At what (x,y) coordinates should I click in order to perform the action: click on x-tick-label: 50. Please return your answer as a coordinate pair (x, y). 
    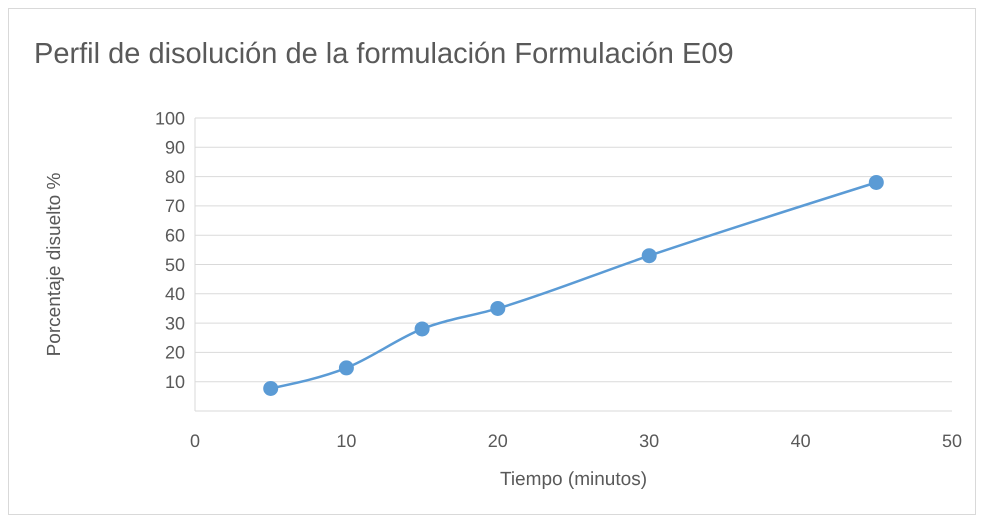
    Looking at the image, I should click on (952, 441).